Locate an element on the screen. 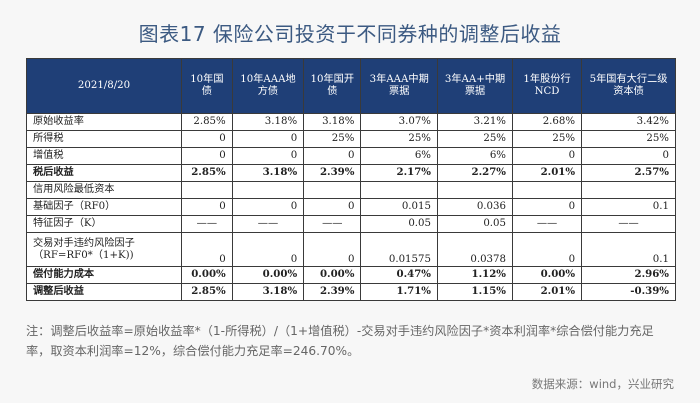  row-label: 信用风险最低资本 is located at coordinates (104, 190).